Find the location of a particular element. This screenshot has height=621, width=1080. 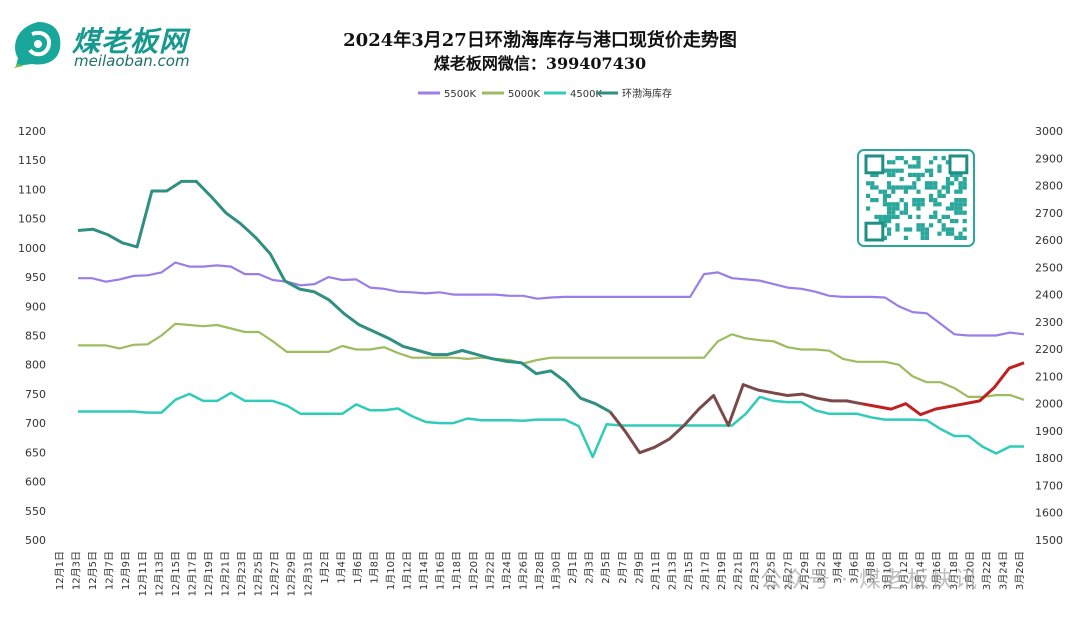

x-tick-label: 2月23日 is located at coordinates (755, 570).